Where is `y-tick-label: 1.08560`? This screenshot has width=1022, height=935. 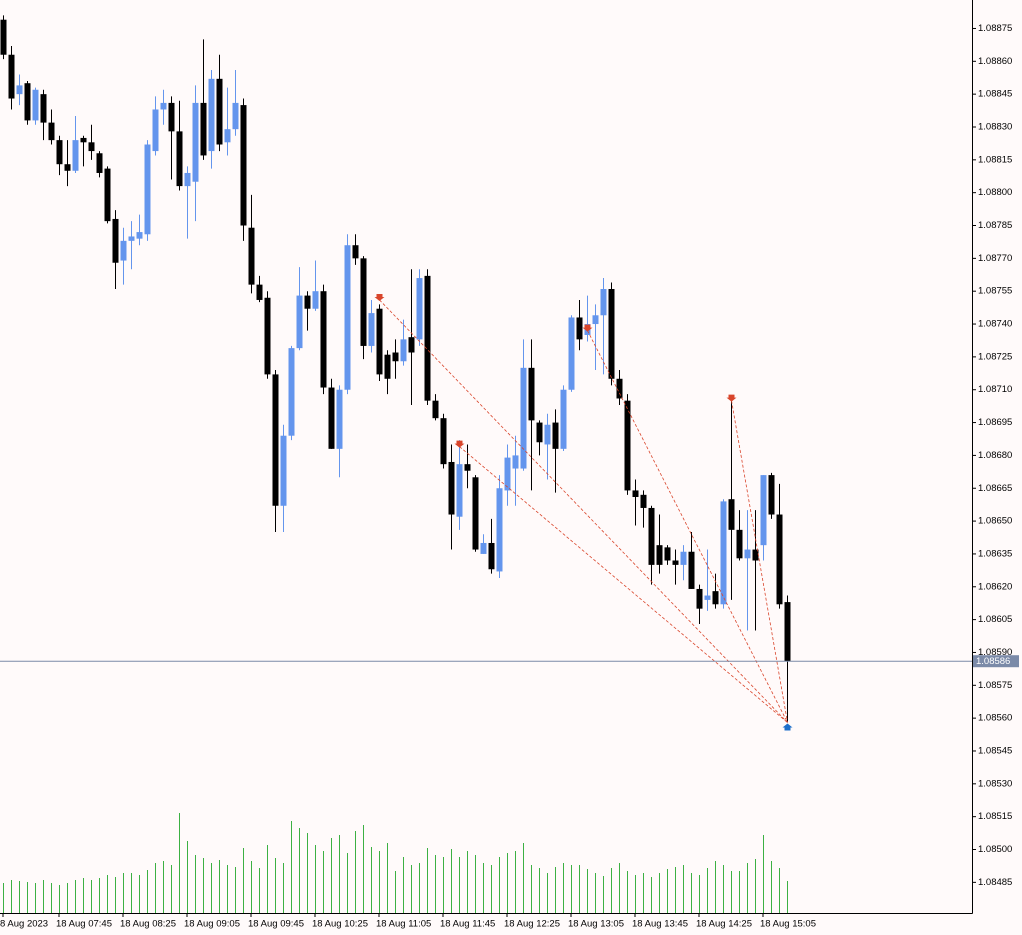
y-tick-label: 1.08560 is located at coordinates (995, 718).